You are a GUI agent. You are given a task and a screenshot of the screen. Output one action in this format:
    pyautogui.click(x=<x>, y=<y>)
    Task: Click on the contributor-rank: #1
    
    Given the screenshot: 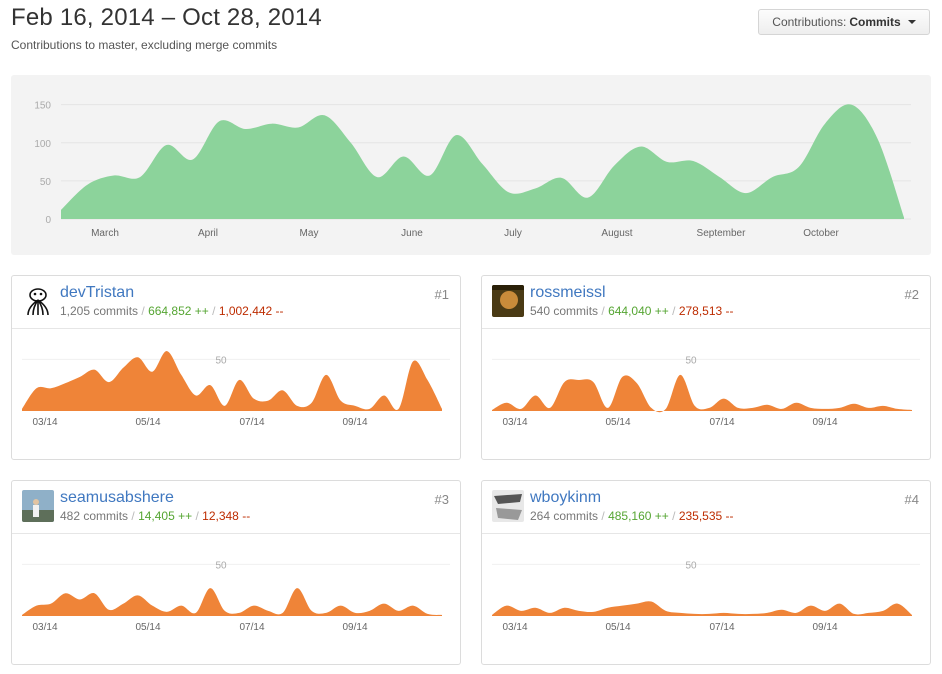 What is the action you would take?
    pyautogui.click(x=441, y=294)
    